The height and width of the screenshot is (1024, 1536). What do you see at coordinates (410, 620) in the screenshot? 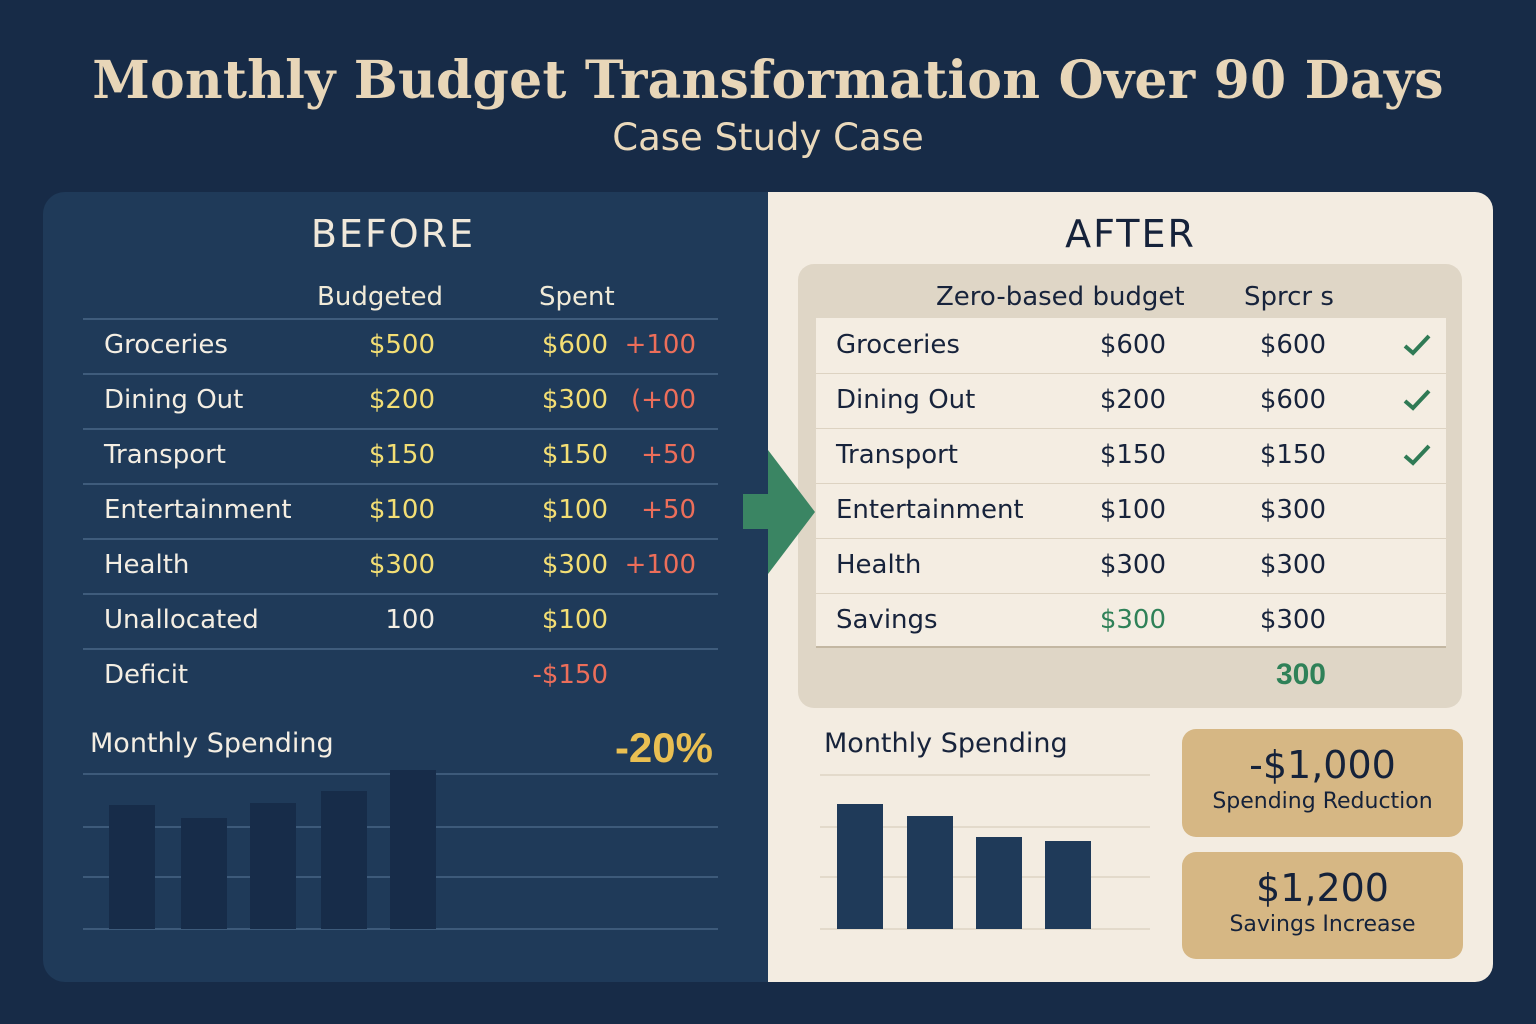
I see `before-budgeted: 100` at bounding box center [410, 620].